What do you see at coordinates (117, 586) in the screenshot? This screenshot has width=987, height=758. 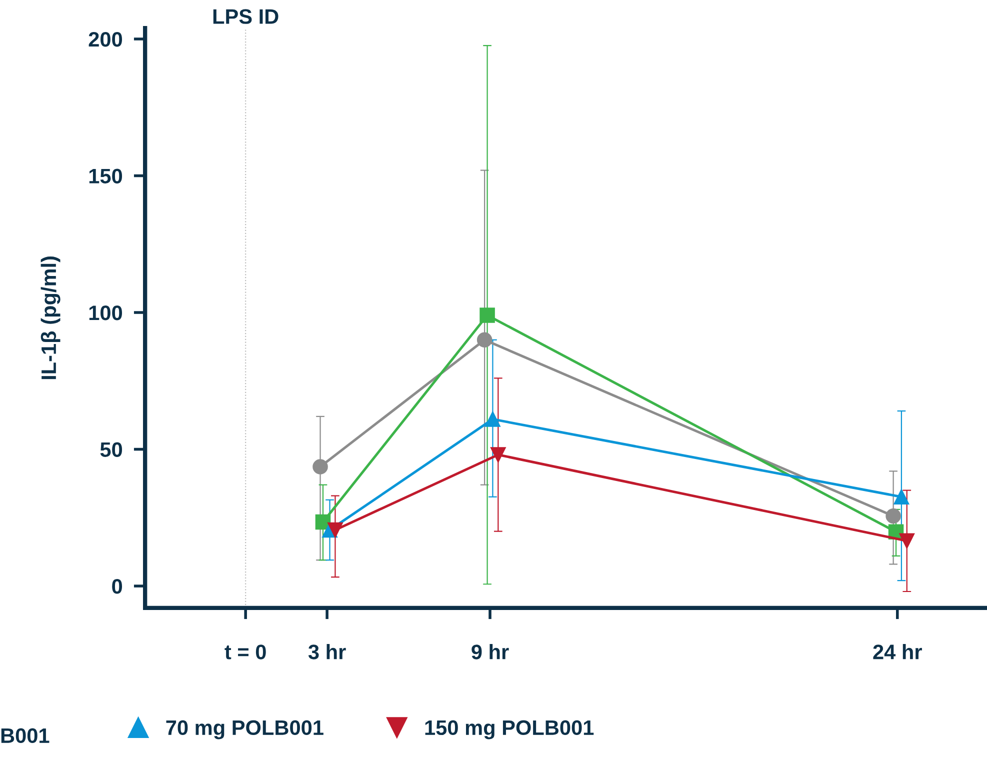 I see `y-tick-label: 0` at bounding box center [117, 586].